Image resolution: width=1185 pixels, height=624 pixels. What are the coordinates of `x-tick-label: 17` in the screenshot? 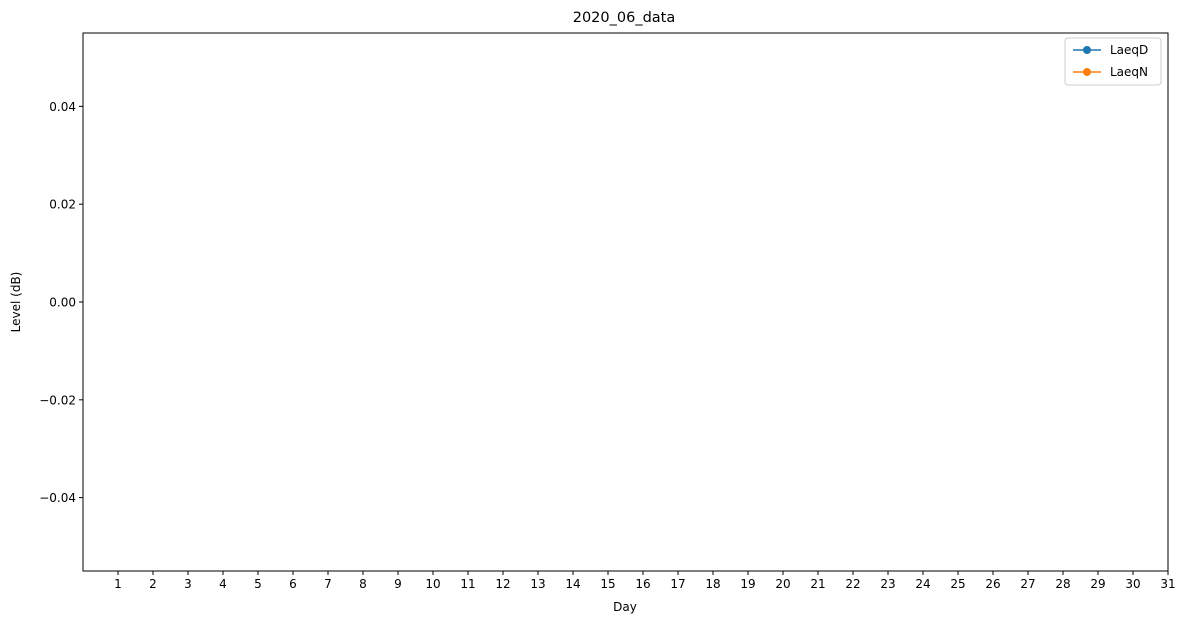 It's located at (677, 584).